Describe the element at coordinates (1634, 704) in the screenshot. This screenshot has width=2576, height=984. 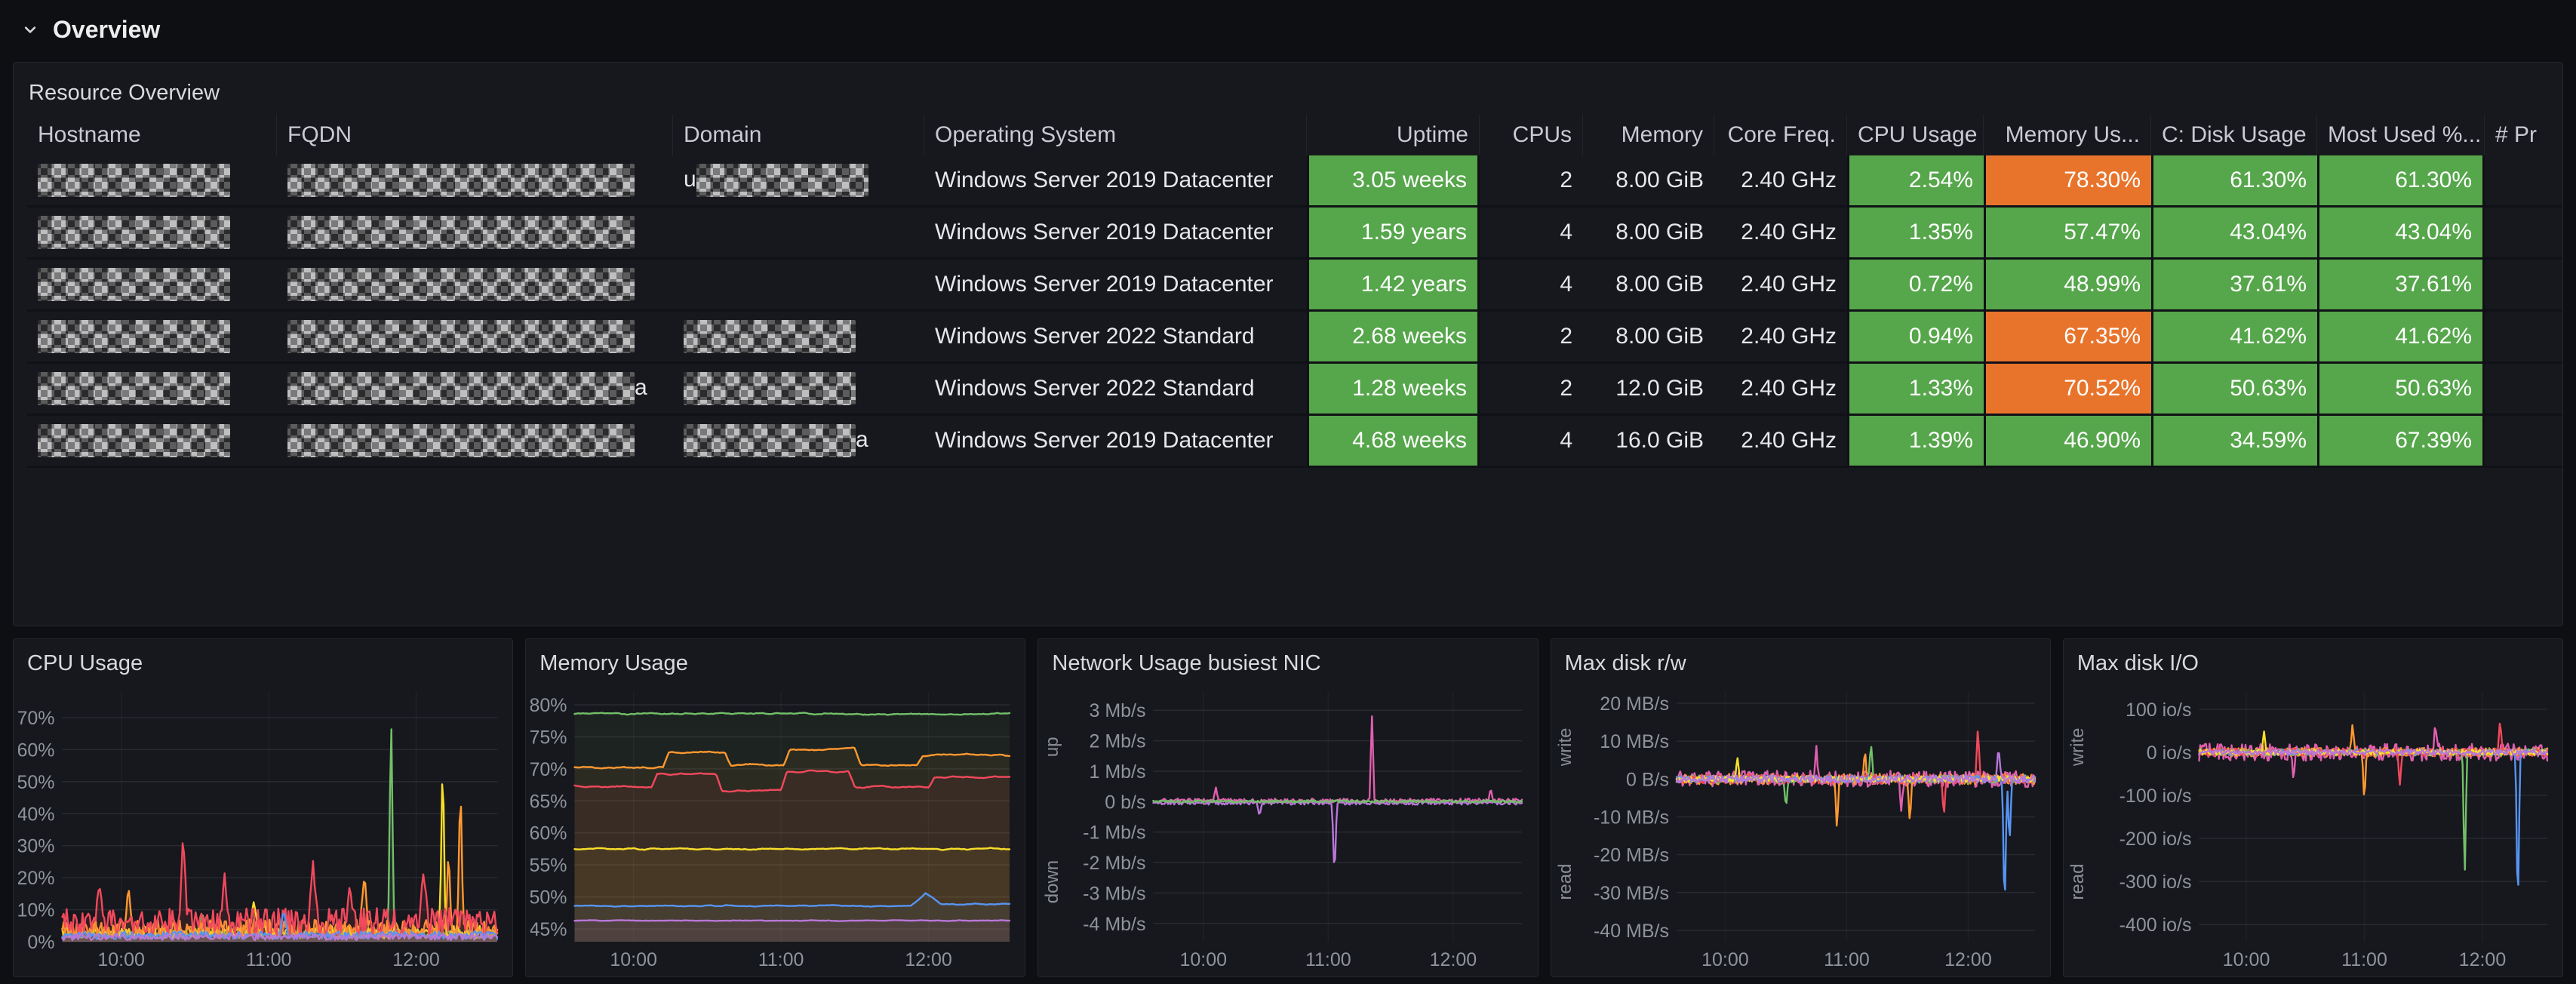
I see `svg-text: 20 MB/s` at that location.